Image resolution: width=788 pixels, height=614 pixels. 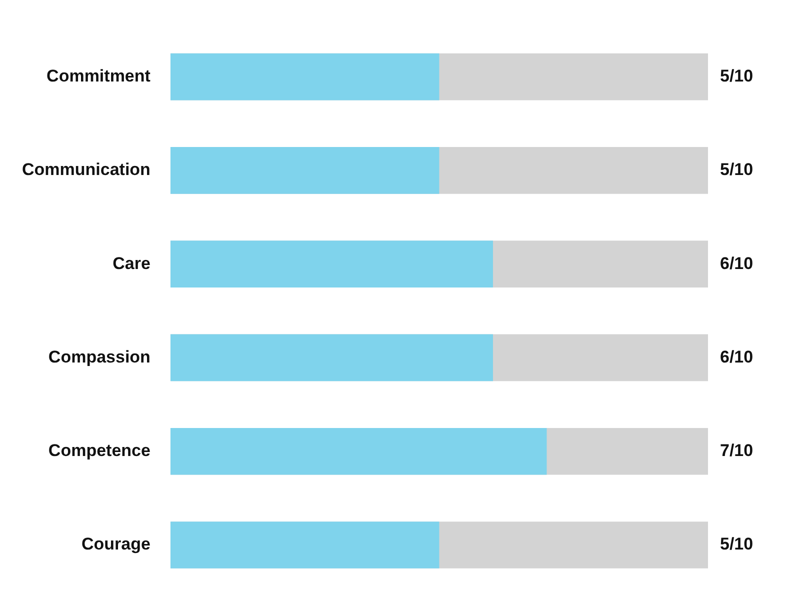 I want to click on y-tick-label: Compassion, so click(x=99, y=356).